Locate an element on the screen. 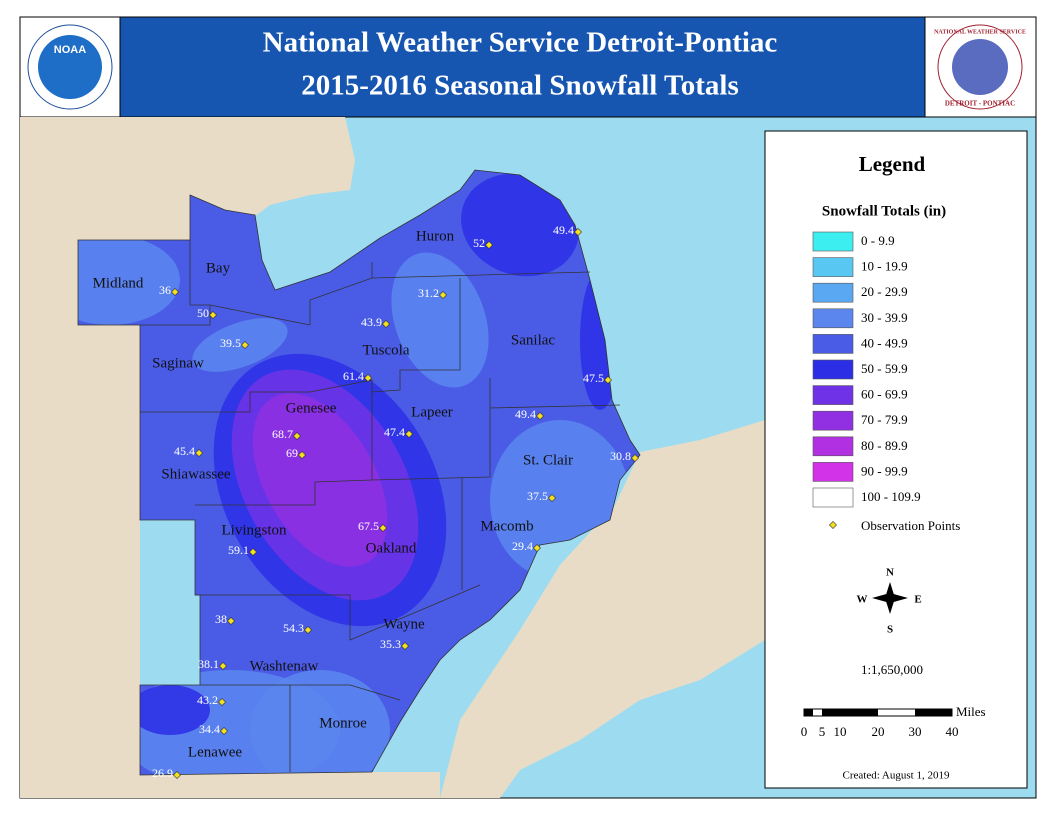 This screenshot has width=1056, height=821. county-label: Oakland is located at coordinates (391, 548).